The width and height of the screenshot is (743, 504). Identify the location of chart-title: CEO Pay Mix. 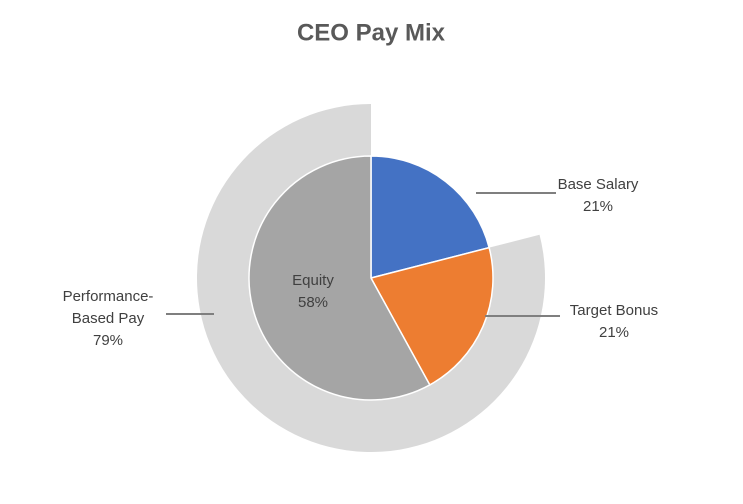
(371, 32).